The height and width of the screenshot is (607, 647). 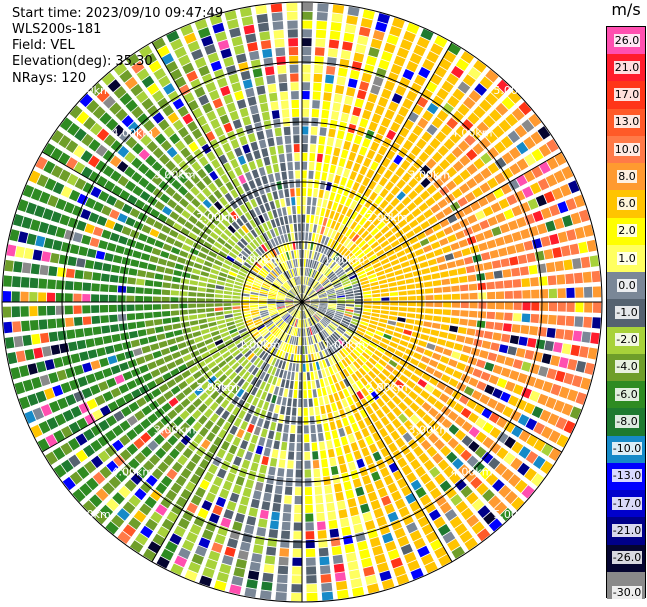 I want to click on azimuth-spoke, so click(x=377, y=172).